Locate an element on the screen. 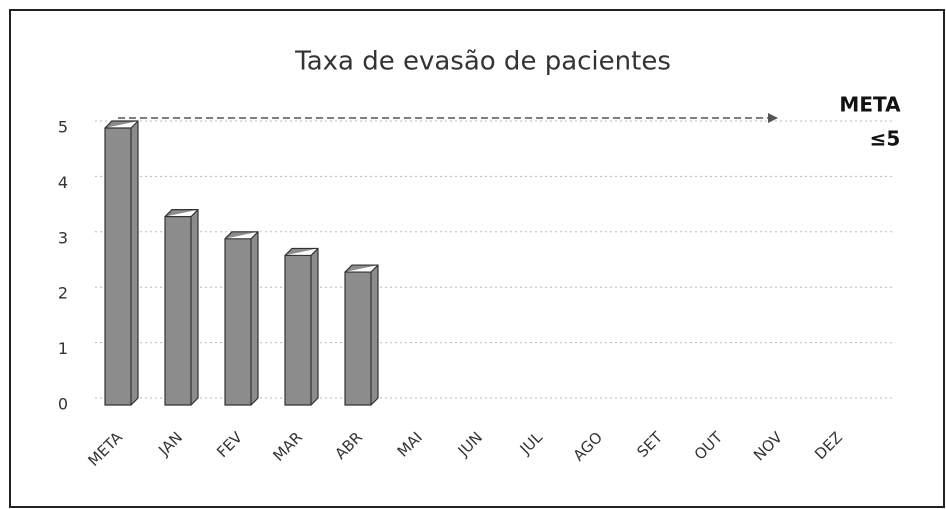 The height and width of the screenshot is (509, 946). x-tick-label: AGO is located at coordinates (588, 446).